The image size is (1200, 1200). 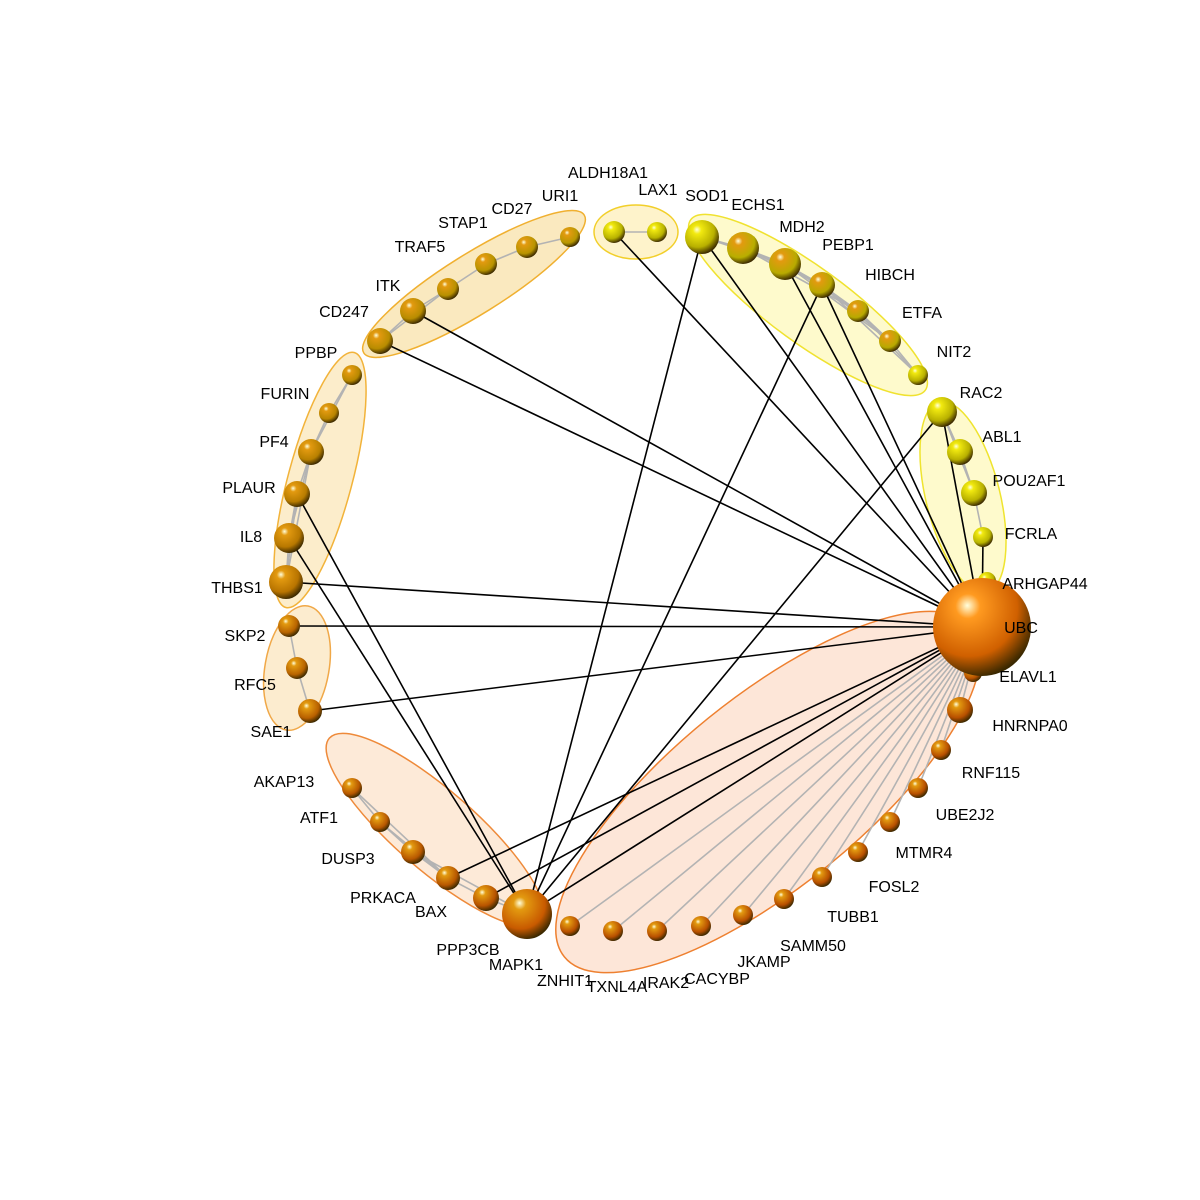 What do you see at coordinates (858, 311) in the screenshot?
I see `node-hibch` at bounding box center [858, 311].